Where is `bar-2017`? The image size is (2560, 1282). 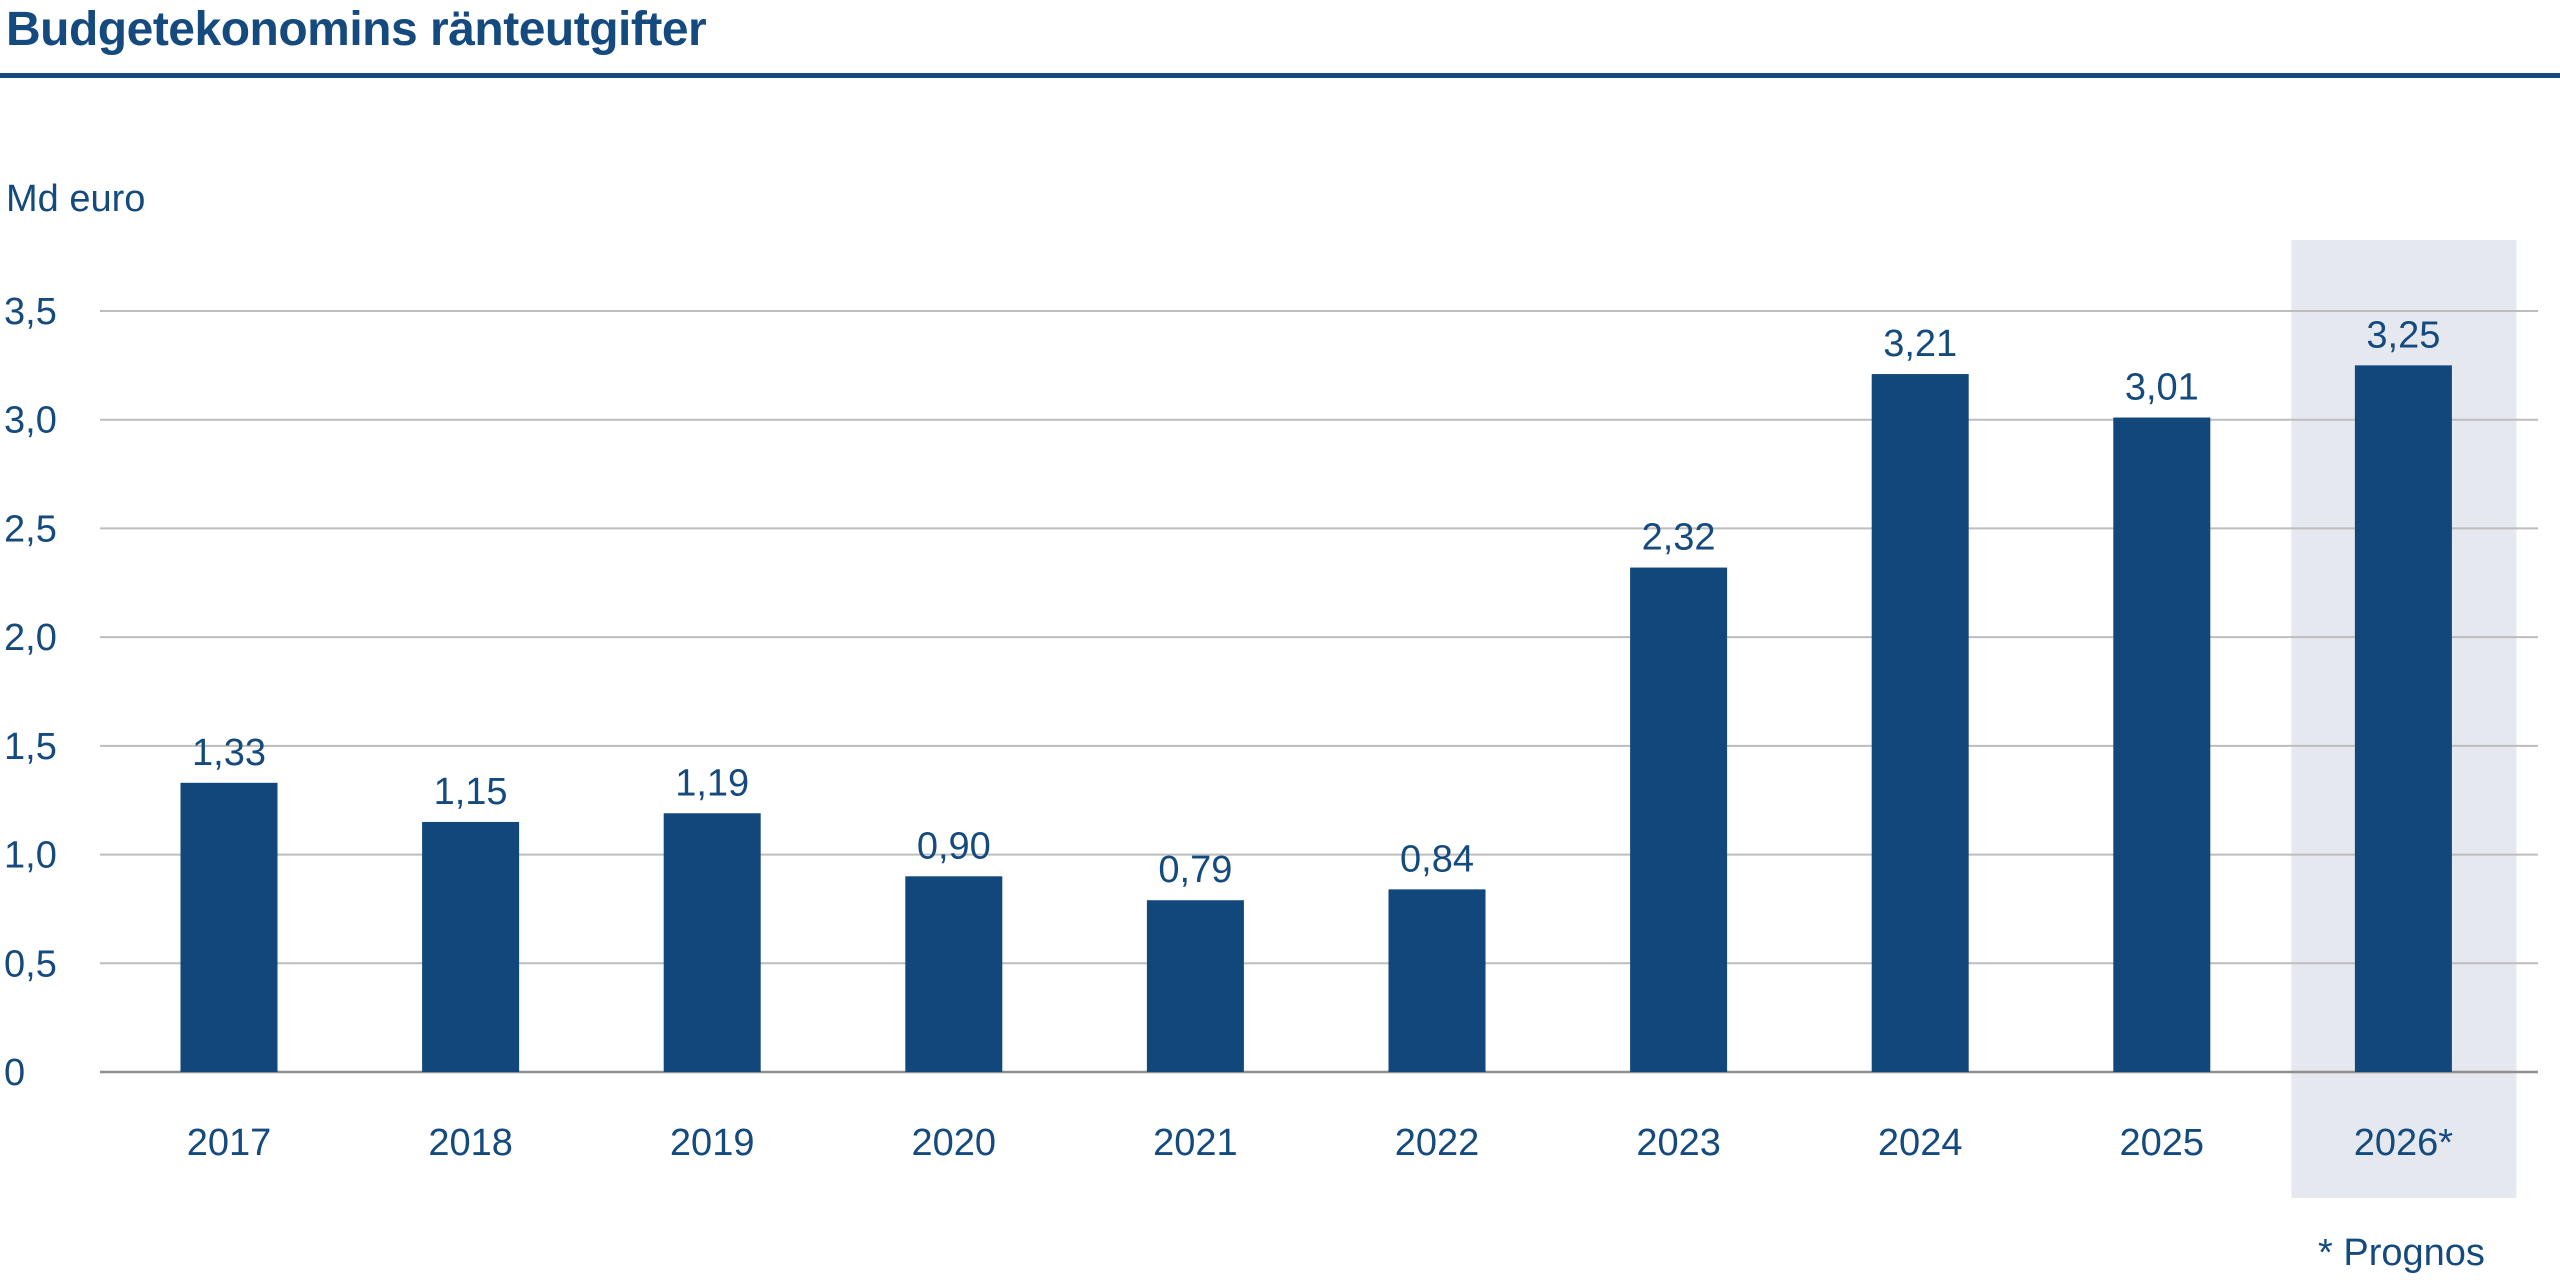 bar-2017 is located at coordinates (229, 927).